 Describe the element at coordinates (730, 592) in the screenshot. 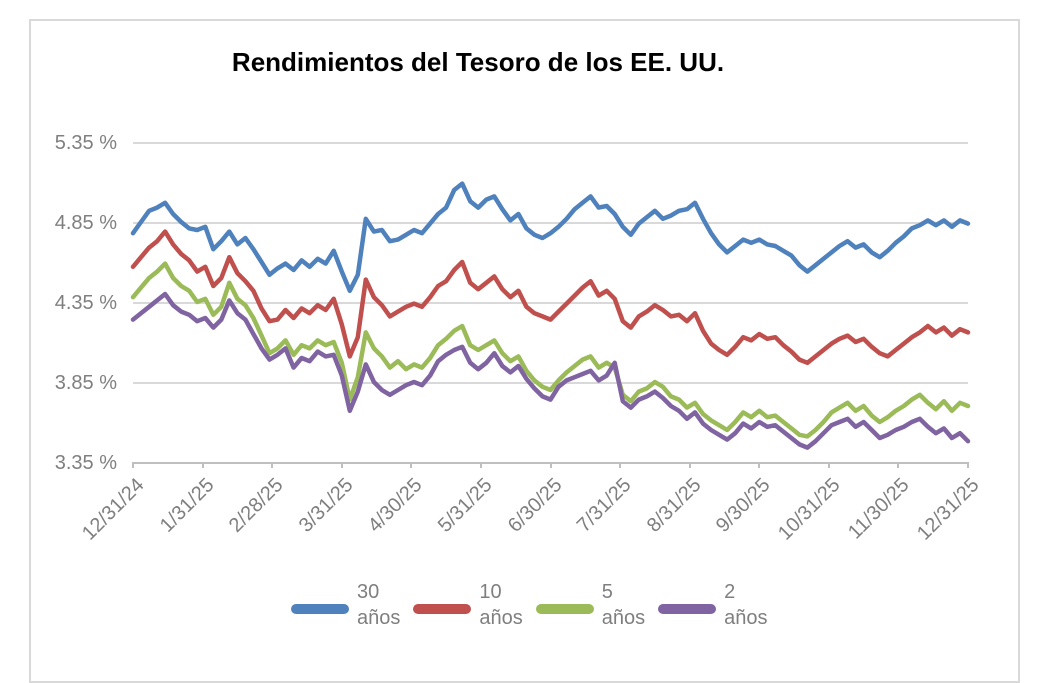

I see `legend-label-line1: 2` at that location.